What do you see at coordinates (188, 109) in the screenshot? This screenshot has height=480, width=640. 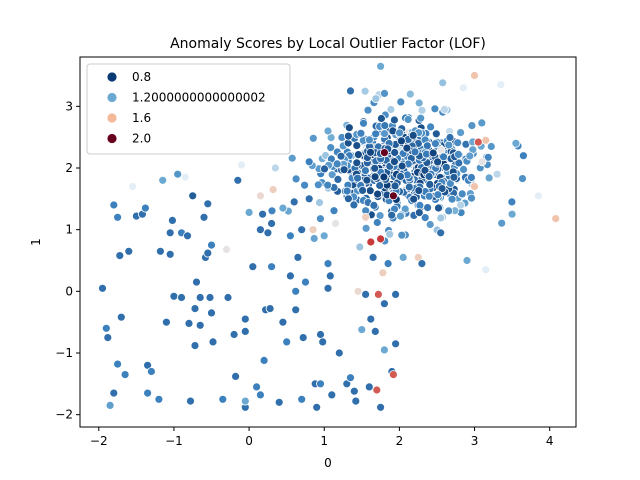 I see `legend: 0.8 1.2000000000000002 1.6 2.0` at bounding box center [188, 109].